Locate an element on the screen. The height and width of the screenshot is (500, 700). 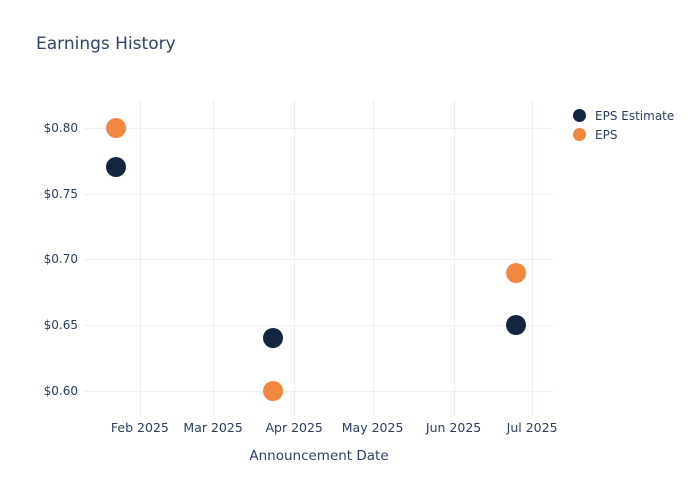
legend-item-eps-estimate: EPS Estimate is located at coordinates (623, 115).